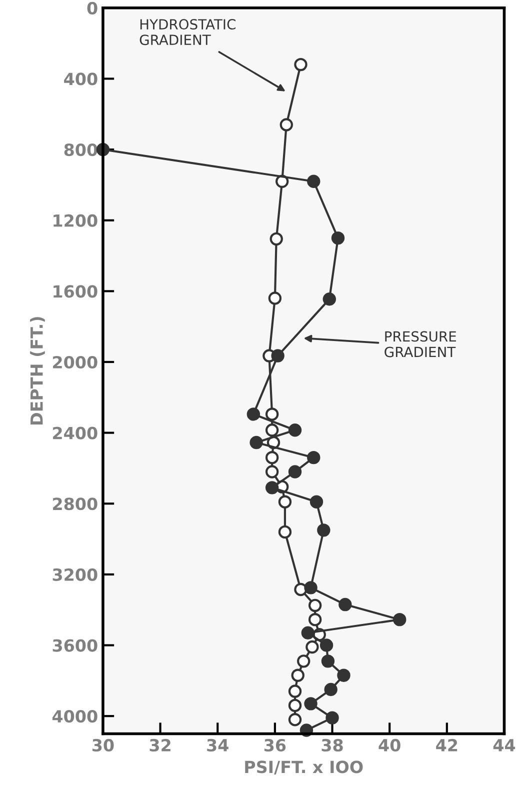 The height and width of the screenshot is (789, 528). I want to click on y-tick-label: 800, so click(81, 149).